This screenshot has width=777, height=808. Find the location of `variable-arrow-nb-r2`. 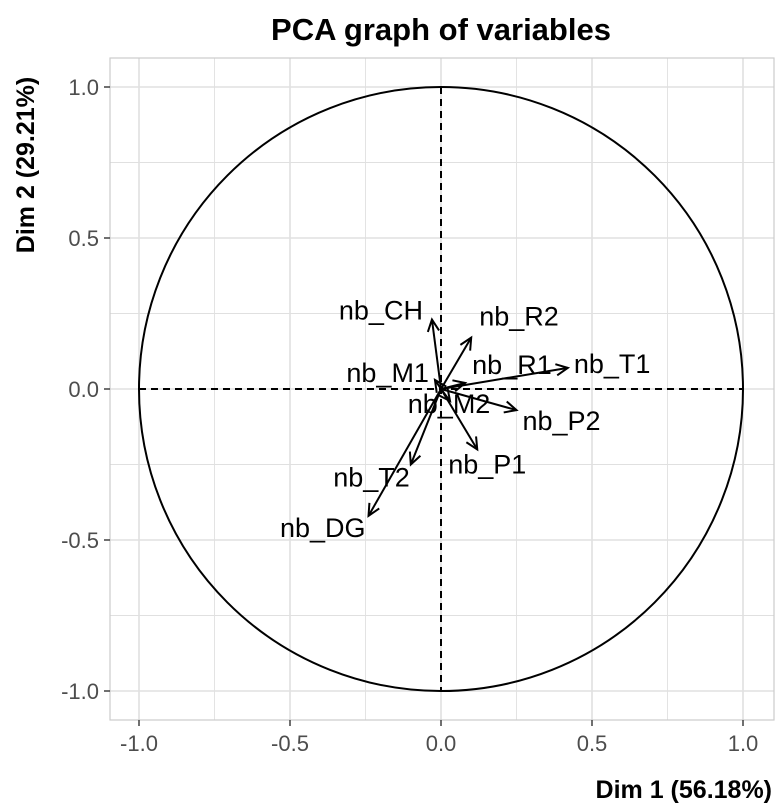

variable-arrow-nb-r2 is located at coordinates (456, 362).